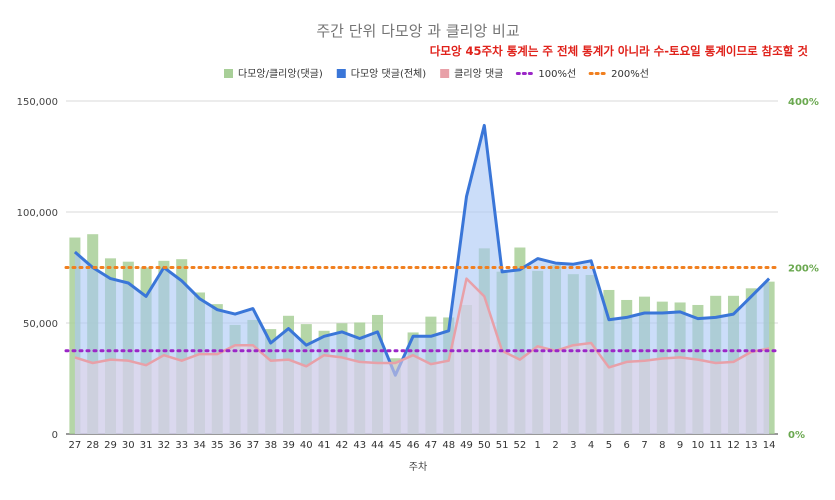  Describe the element at coordinates (342, 445) in the screenshot. I see `x-tick-label: 42` at that location.